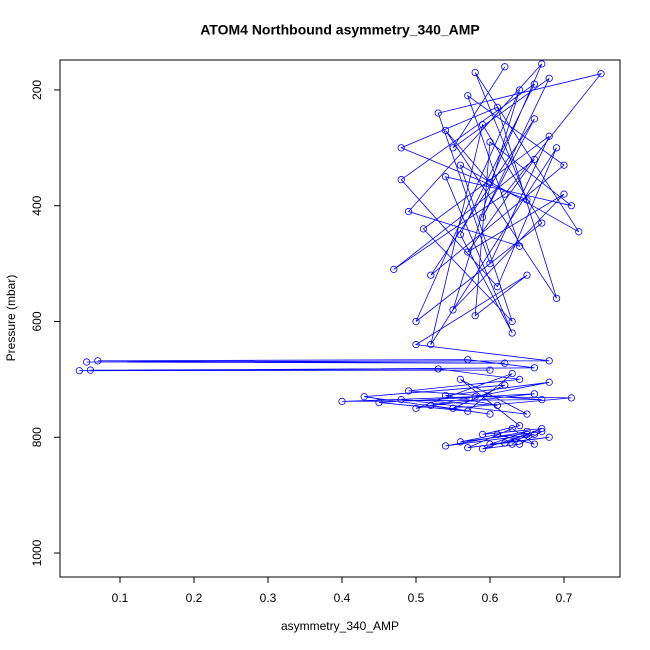 The width and height of the screenshot is (650, 650). What do you see at coordinates (340, 30) in the screenshot?
I see `chart-title: ATOM4 Northbound asymmetry_340_AMP` at bounding box center [340, 30].